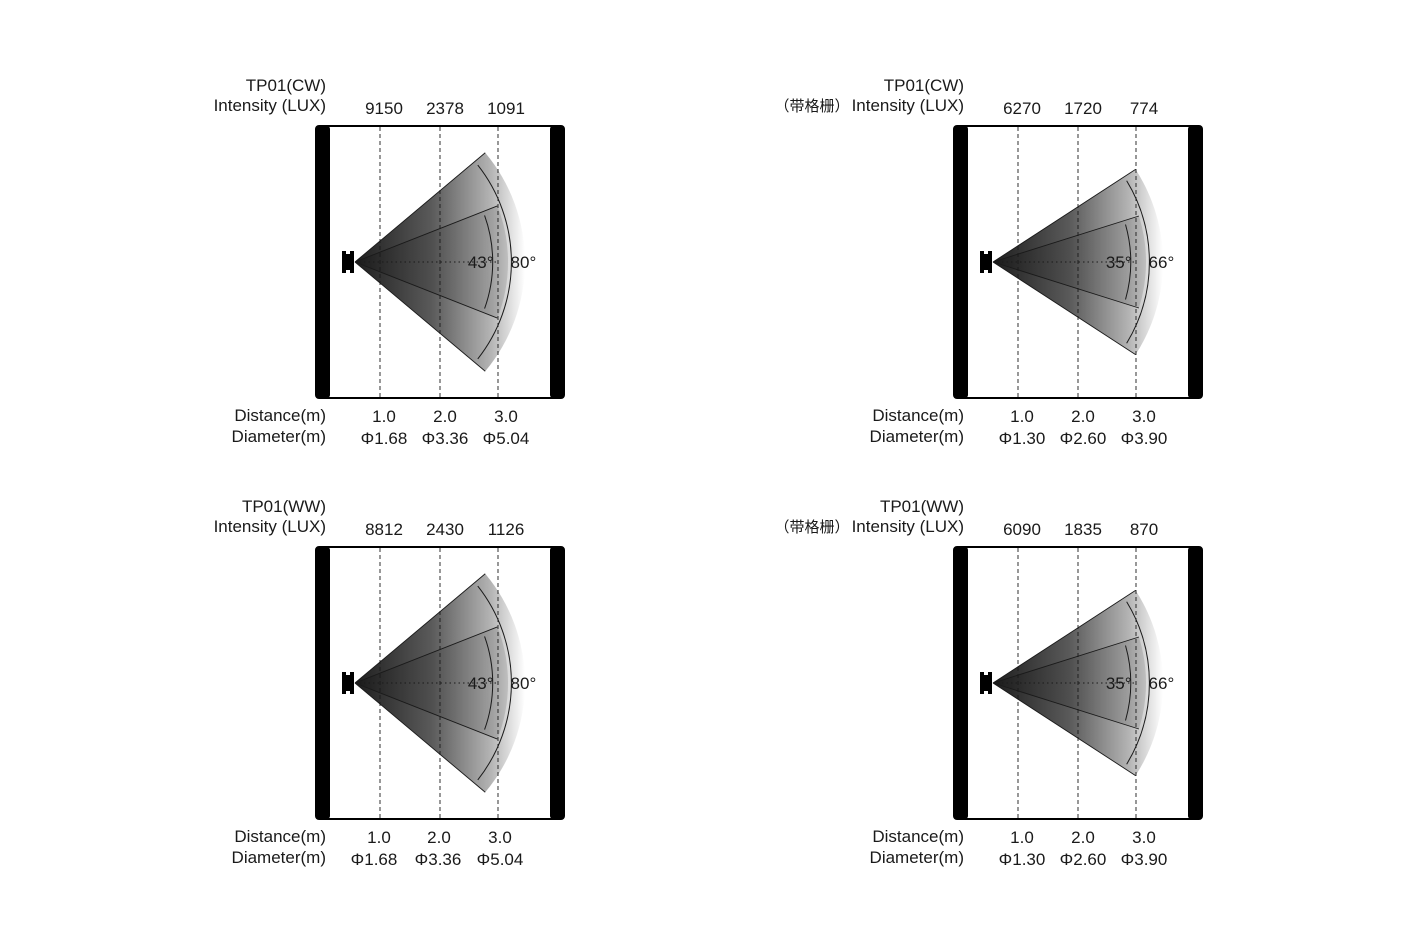 The height and width of the screenshot is (946, 1418). Describe the element at coordinates (1022, 529) in the screenshot. I see `lux-value-1m: 6090` at that location.